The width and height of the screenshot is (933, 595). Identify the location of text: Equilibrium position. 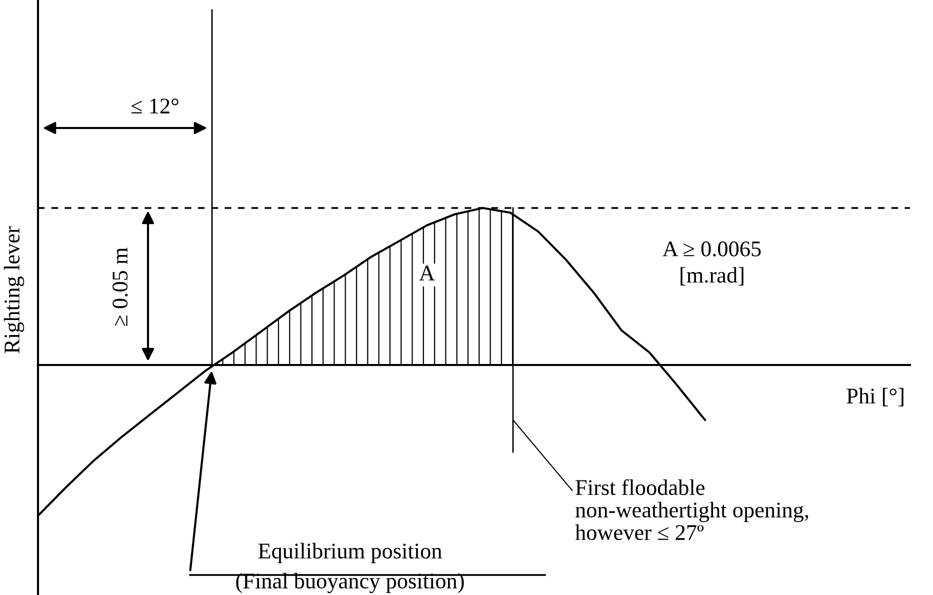
(350, 553).